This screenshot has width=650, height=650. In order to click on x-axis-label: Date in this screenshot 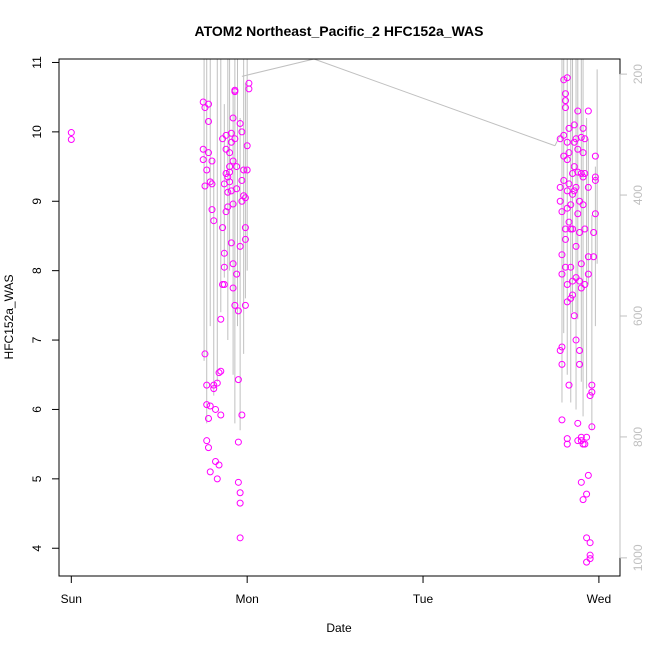, I will do `click(339, 628)`.